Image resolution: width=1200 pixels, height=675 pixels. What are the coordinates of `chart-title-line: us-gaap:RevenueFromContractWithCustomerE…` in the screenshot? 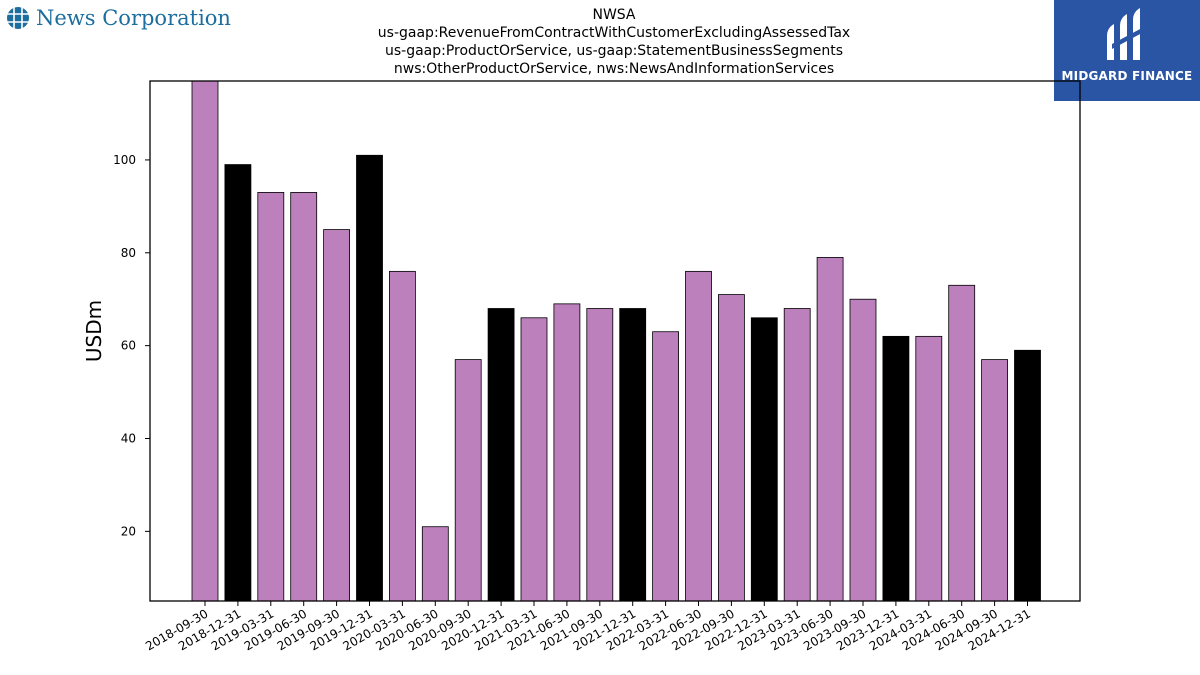 It's located at (614, 33).